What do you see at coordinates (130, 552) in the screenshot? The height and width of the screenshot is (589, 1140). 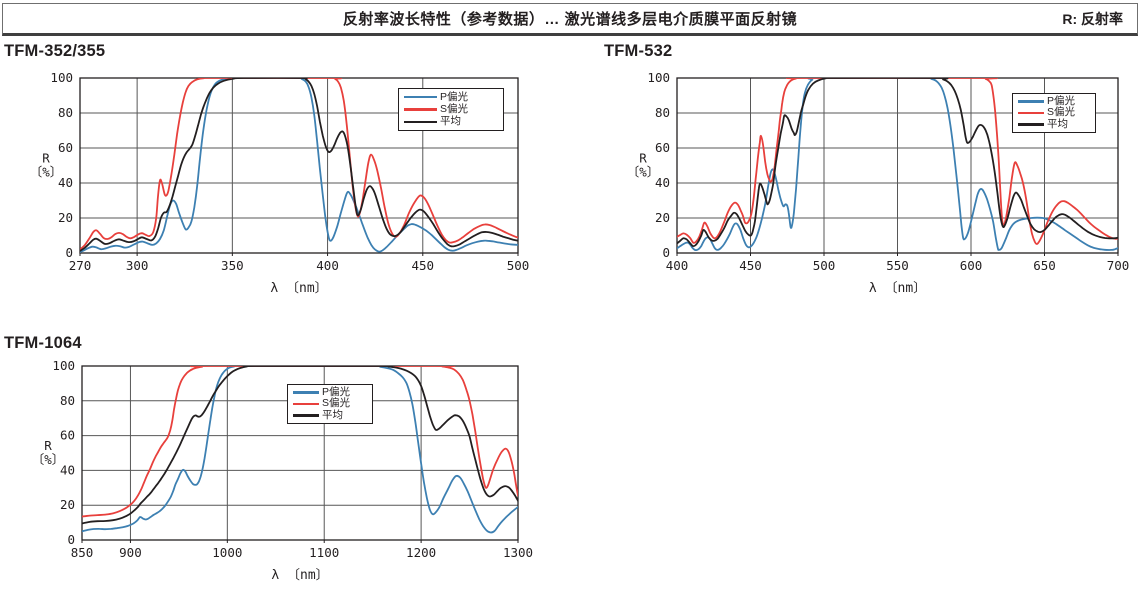 I see `x-tick-label: 900` at bounding box center [130, 552].